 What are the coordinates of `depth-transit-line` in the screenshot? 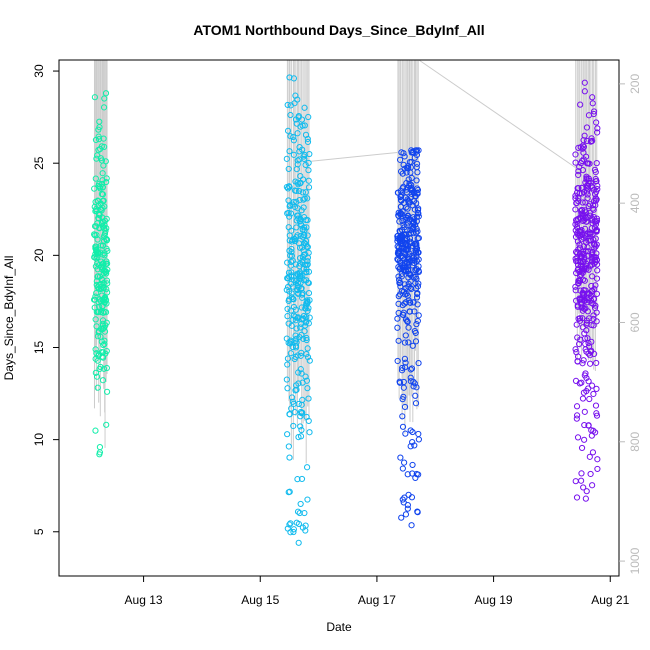 It's located at (497, 113).